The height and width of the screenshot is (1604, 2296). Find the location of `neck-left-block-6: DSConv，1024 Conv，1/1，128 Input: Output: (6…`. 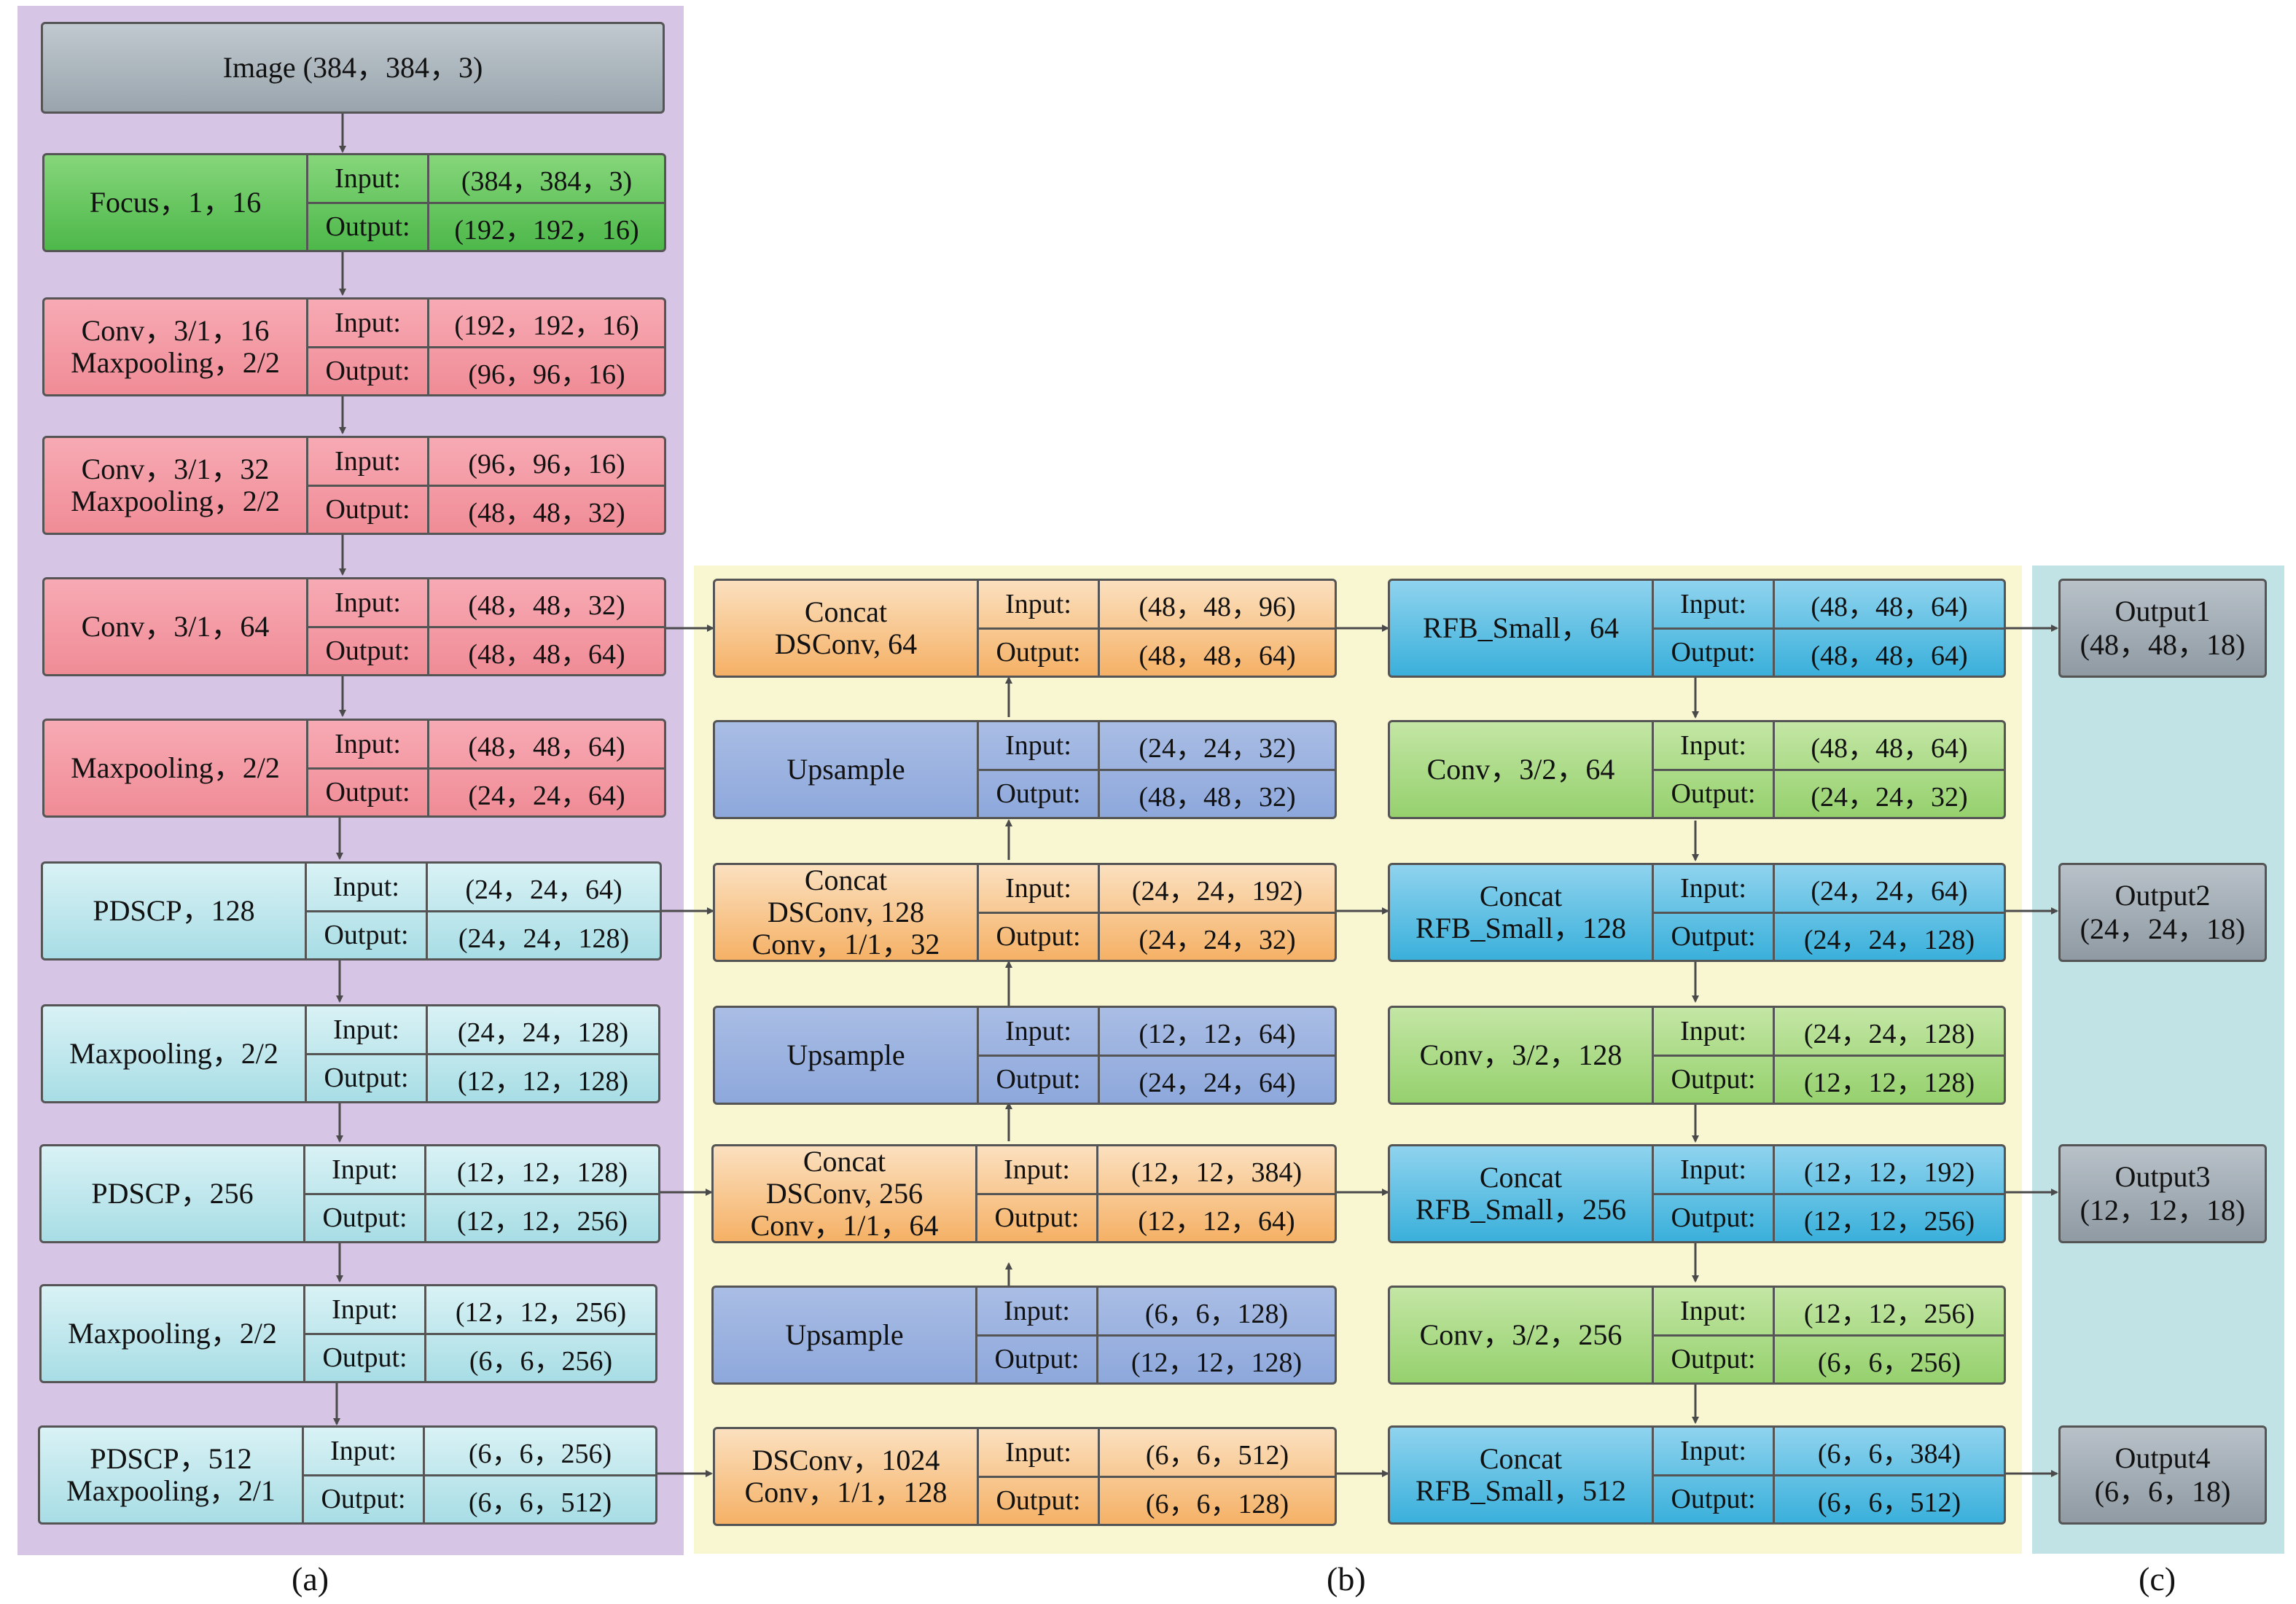

neck-left-block-6: DSConv，1024 Conv，1/1，128 Input: Output: (6… is located at coordinates (1025, 1476).